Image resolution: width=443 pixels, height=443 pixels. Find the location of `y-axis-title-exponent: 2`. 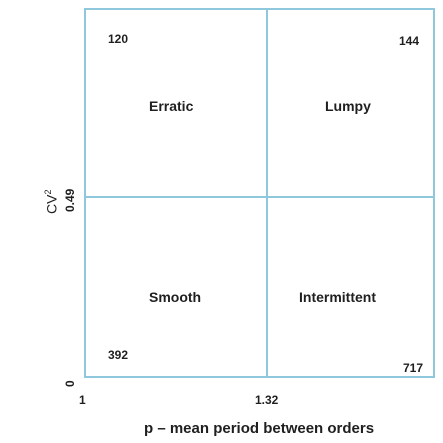

y-axis-title-exponent: 2 is located at coordinates (48, 192).